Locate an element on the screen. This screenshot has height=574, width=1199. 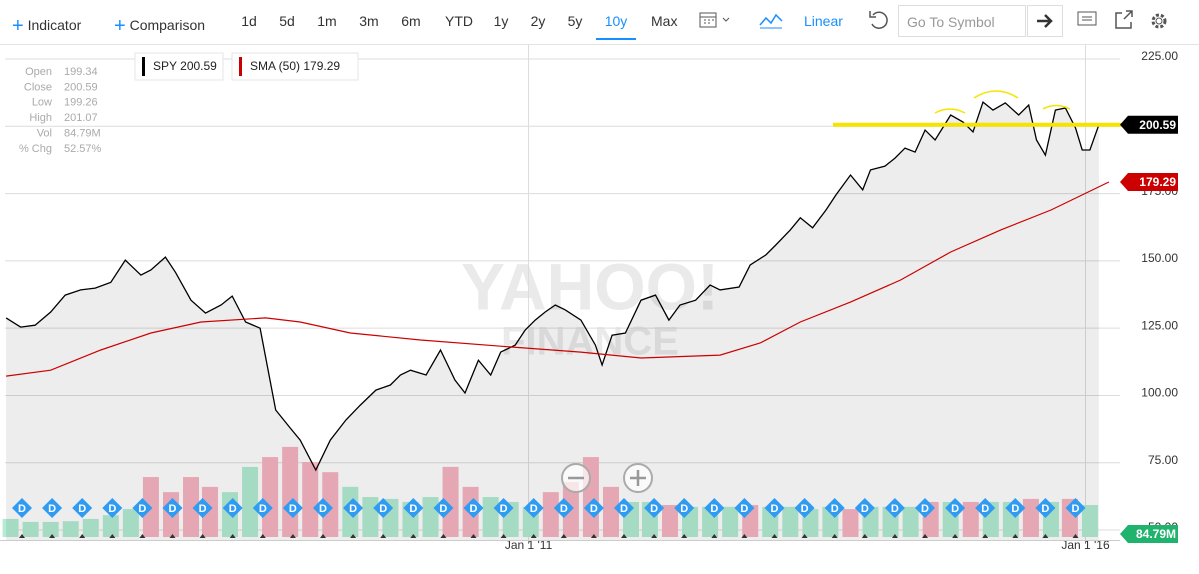
range-button: 1d is located at coordinates (249, 21).